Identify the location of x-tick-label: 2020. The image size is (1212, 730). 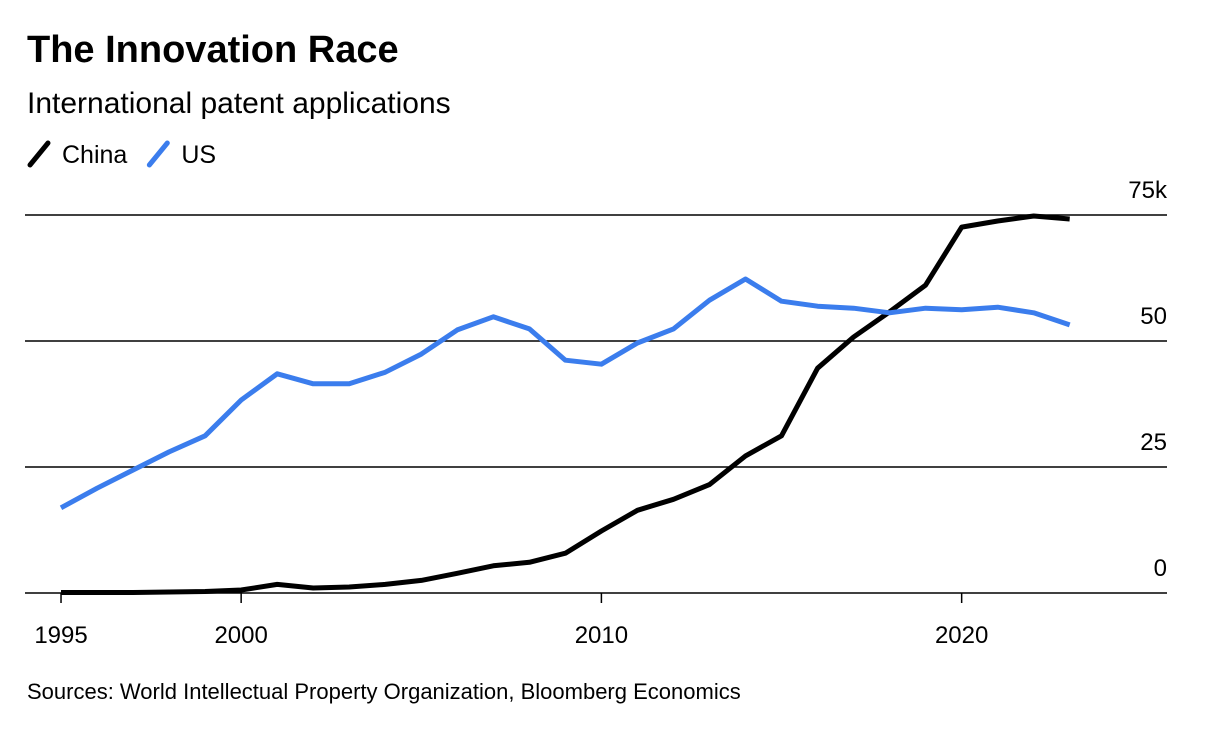
(961, 635).